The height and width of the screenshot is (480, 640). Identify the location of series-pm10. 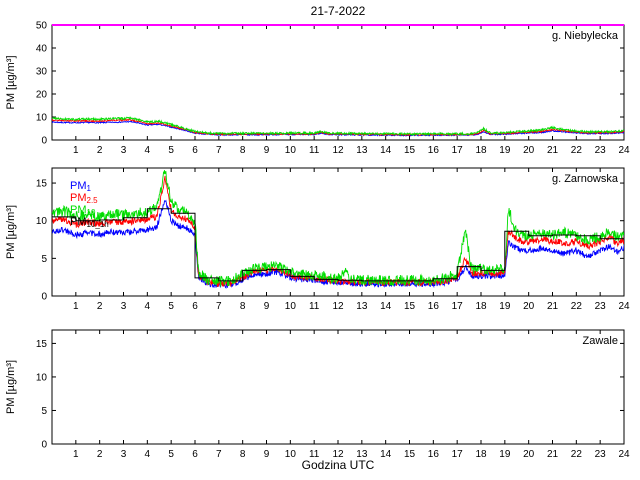
(338, 126).